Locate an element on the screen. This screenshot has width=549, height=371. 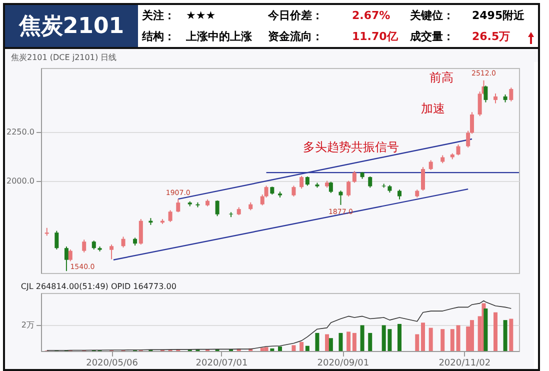
text: 2495附近 is located at coordinates (499, 15).